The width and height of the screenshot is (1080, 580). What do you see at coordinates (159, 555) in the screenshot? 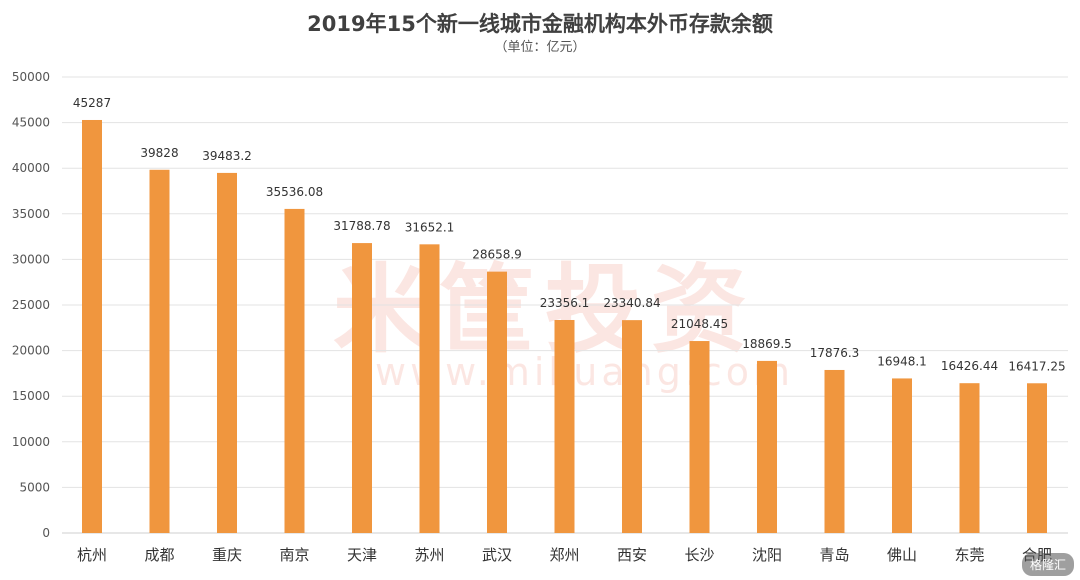
I see `x-tick-label: 成都` at bounding box center [159, 555].